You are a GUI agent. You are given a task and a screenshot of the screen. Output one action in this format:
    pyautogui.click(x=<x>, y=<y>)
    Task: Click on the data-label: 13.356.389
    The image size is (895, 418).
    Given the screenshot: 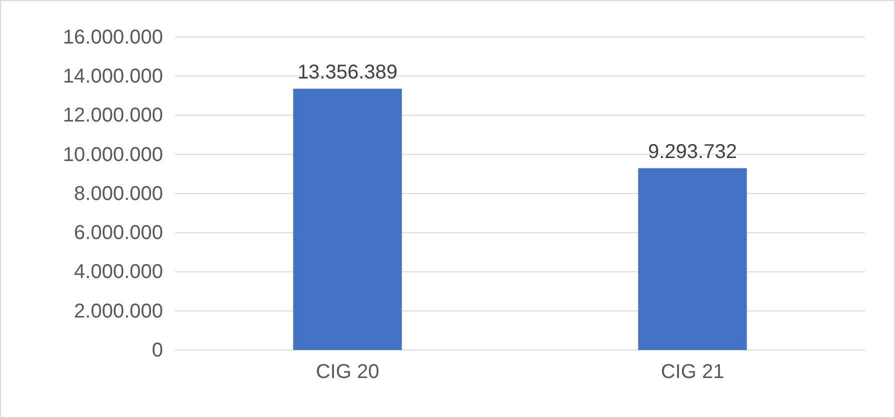 What is the action you would take?
    pyautogui.click(x=347, y=73)
    